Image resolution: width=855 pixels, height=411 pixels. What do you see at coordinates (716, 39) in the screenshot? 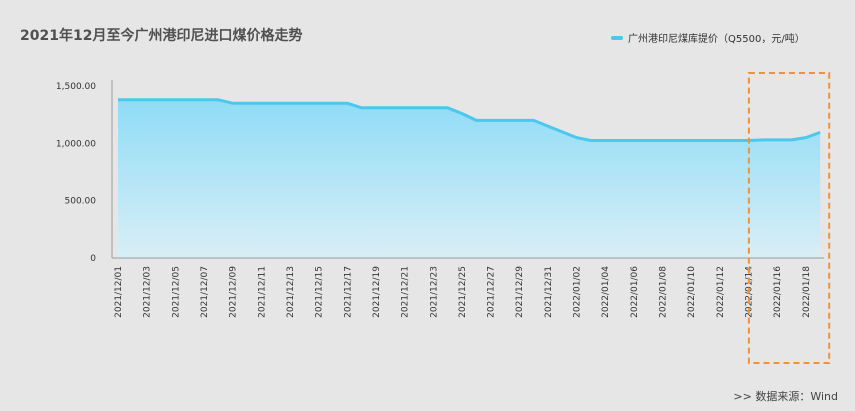
I see `legend-label: 广州港印尼煤库提价（Q5500，元/吨）` at bounding box center [716, 39].